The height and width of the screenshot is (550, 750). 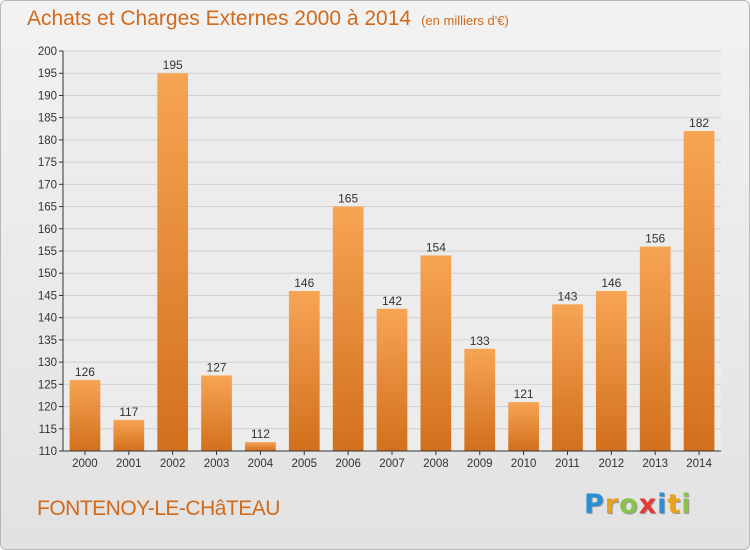 I want to click on data-label: 133, so click(x=480, y=341).